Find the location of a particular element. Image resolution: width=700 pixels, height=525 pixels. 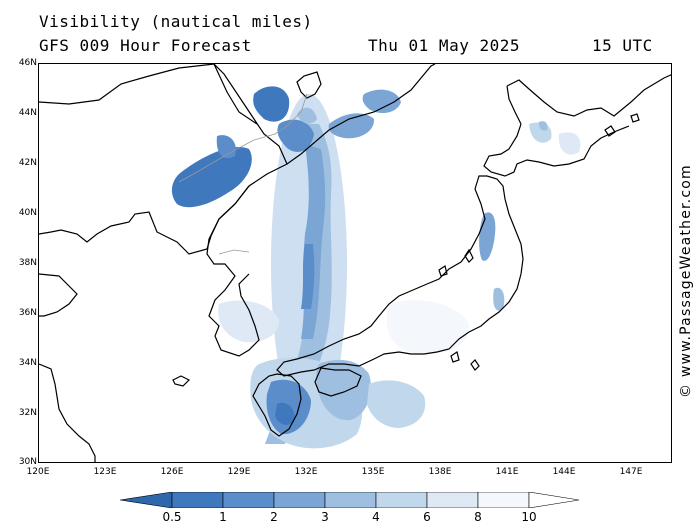

copyright-credit: © www.PassageWeather.com is located at coordinates (686, 281).